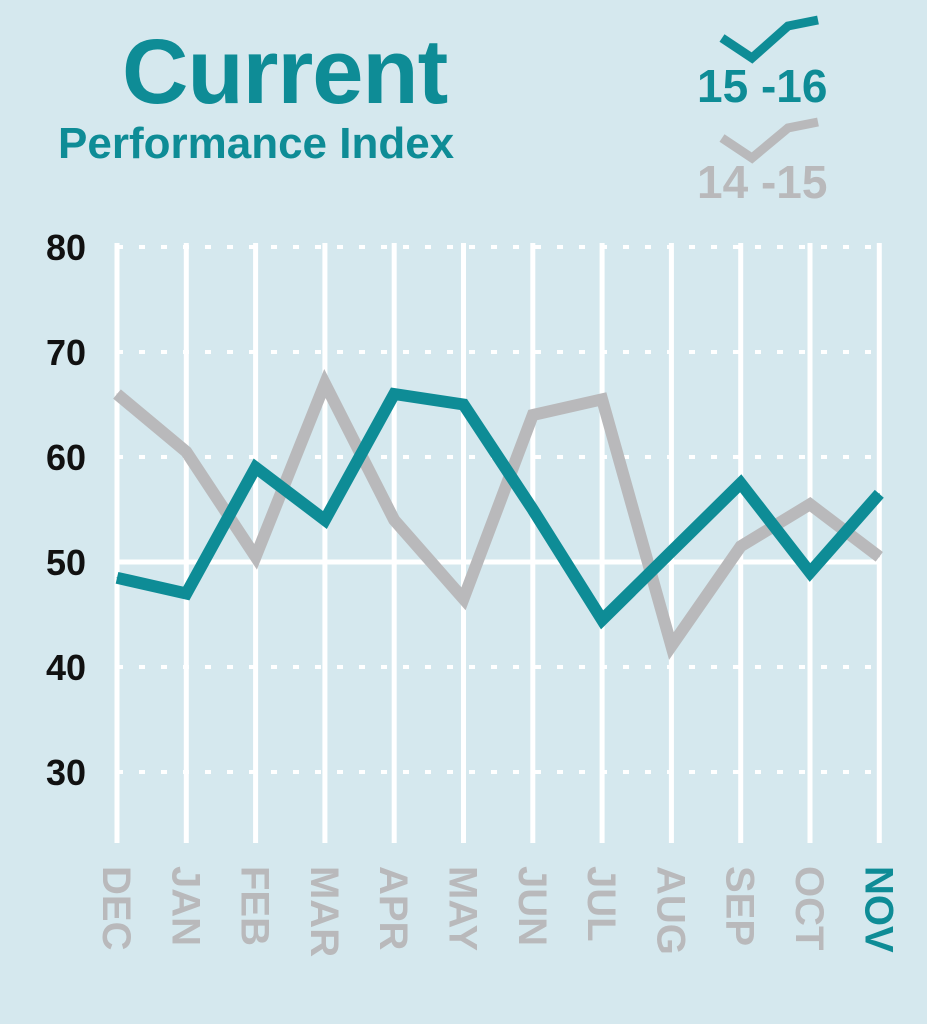  Describe the element at coordinates (670, 910) in the screenshot. I see `x-tick-label: AUG` at that location.